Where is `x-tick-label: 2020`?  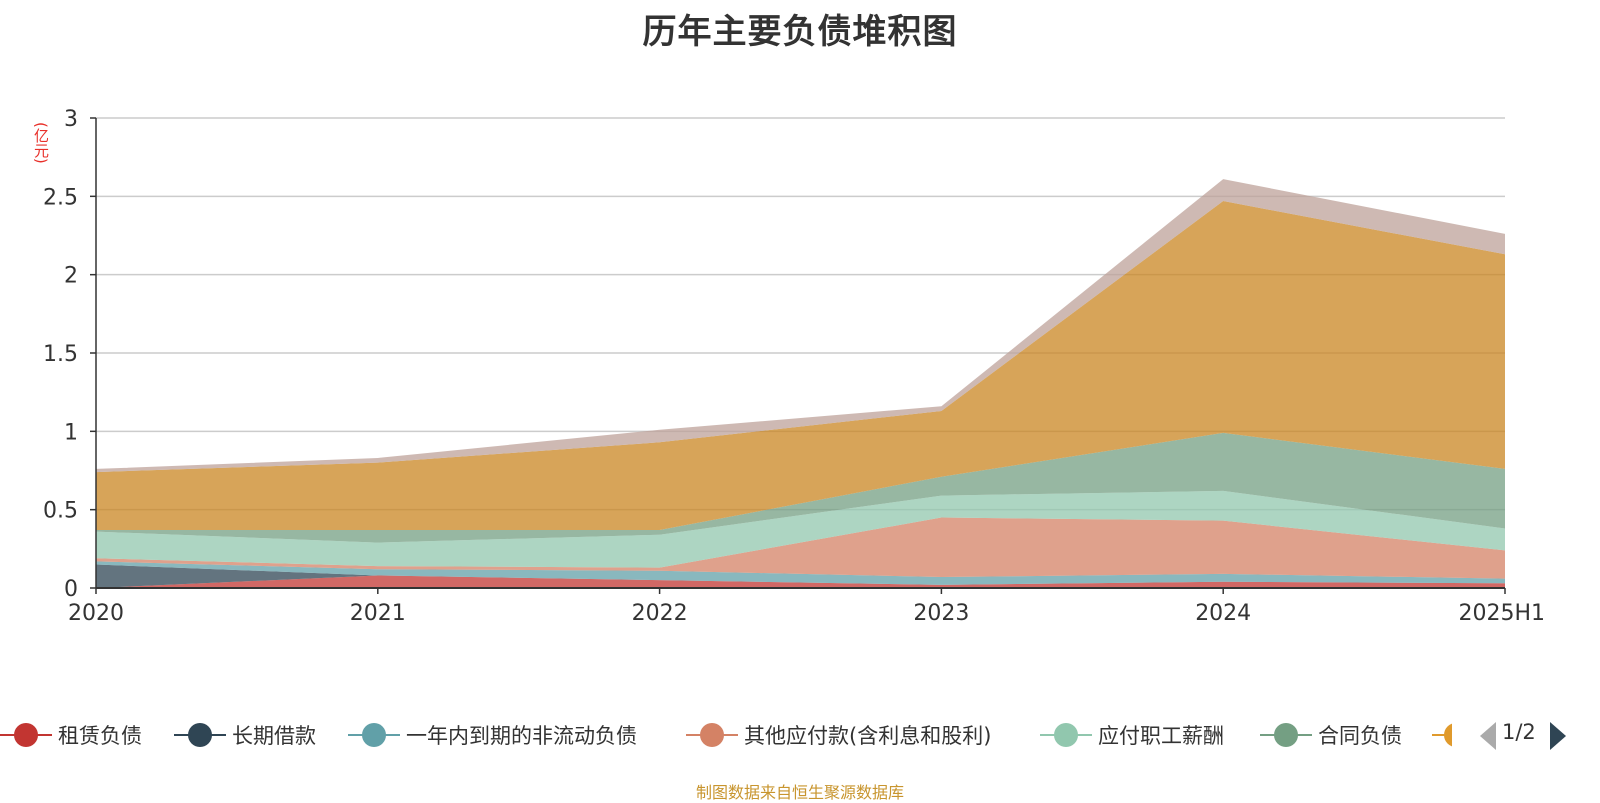 x-tick-label: 2020 is located at coordinates (96, 613).